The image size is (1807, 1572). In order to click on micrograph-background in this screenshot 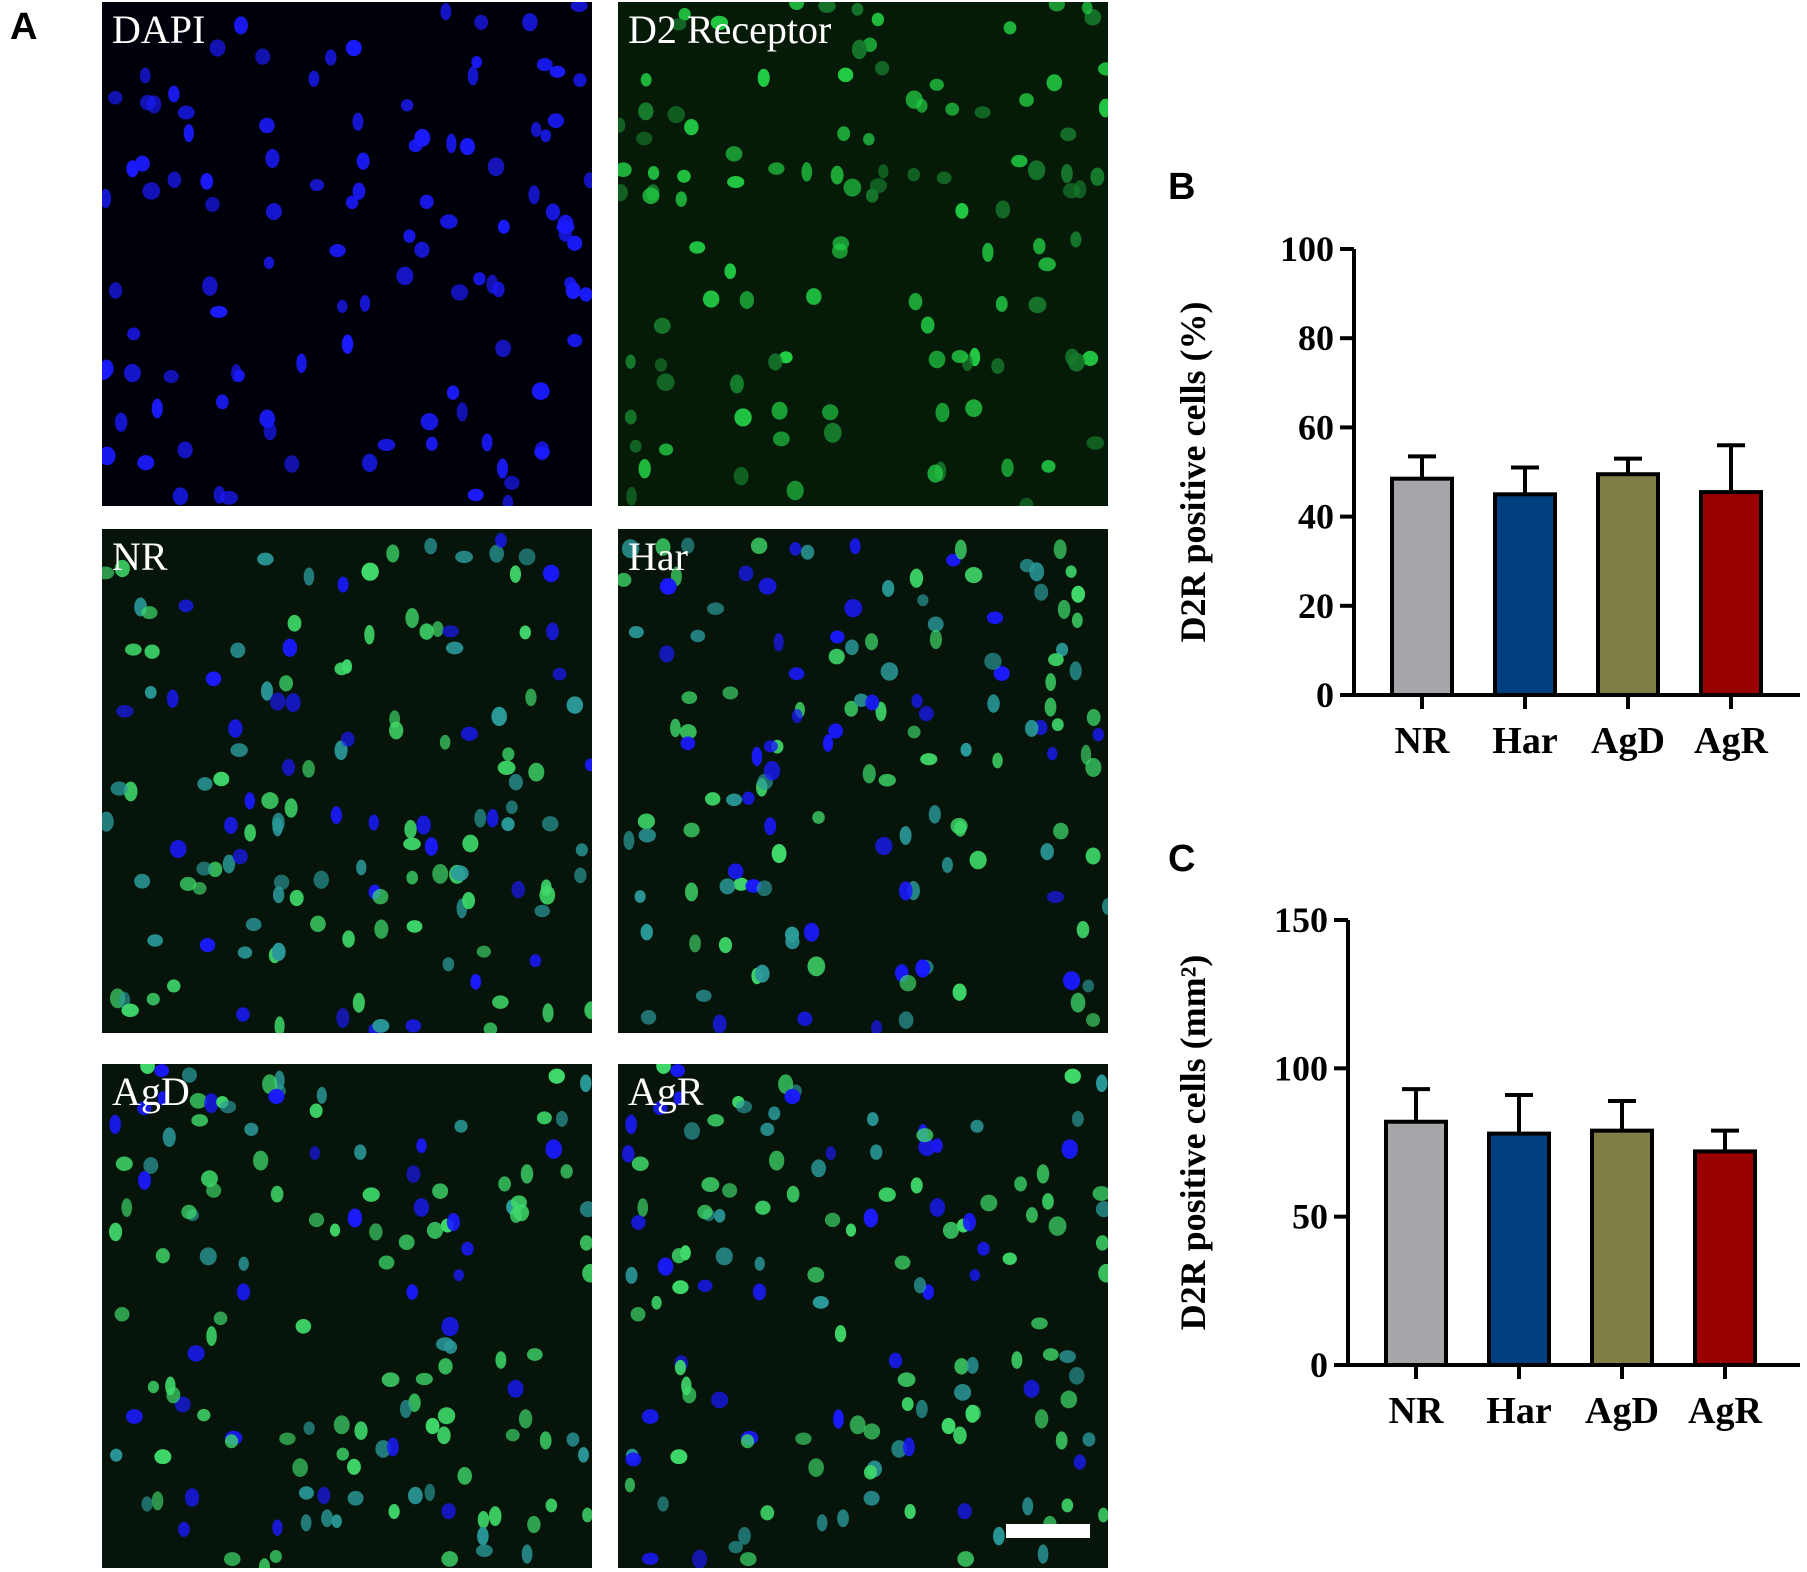, I will do `click(347, 254)`.